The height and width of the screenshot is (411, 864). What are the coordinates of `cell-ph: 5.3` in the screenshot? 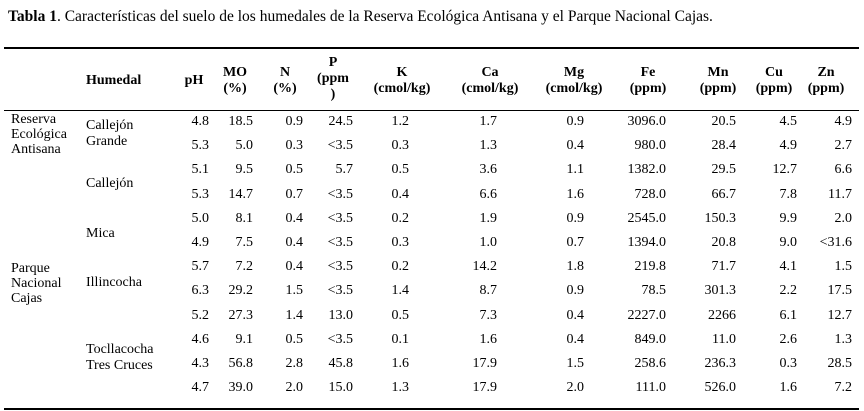 It's located at (200, 194).